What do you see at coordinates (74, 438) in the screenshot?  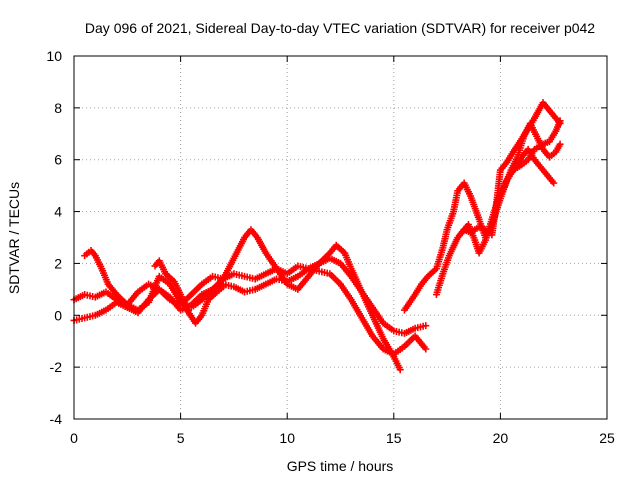 I see `x-tick-label: 0` at bounding box center [74, 438].